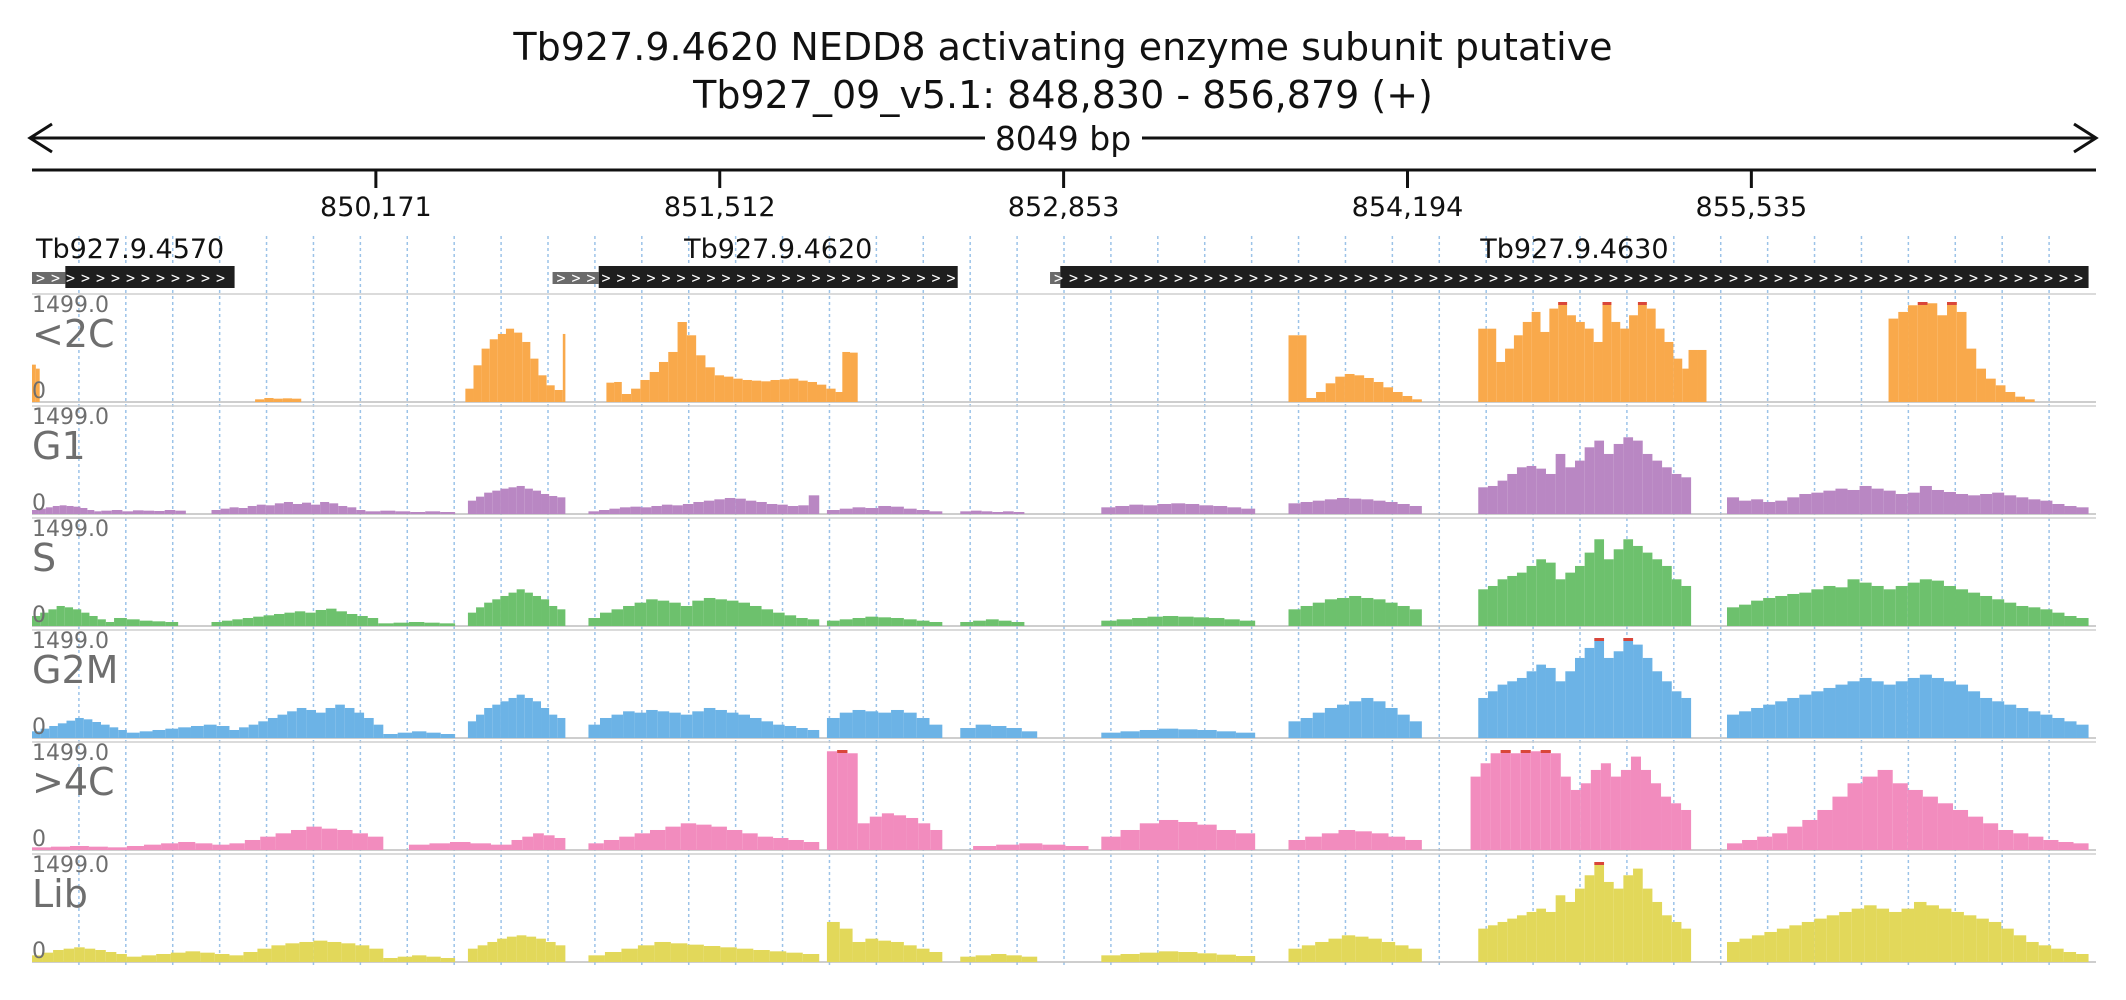 The height and width of the screenshot is (1000, 2126). I want to click on track-min-label: 0, so click(39, 839).